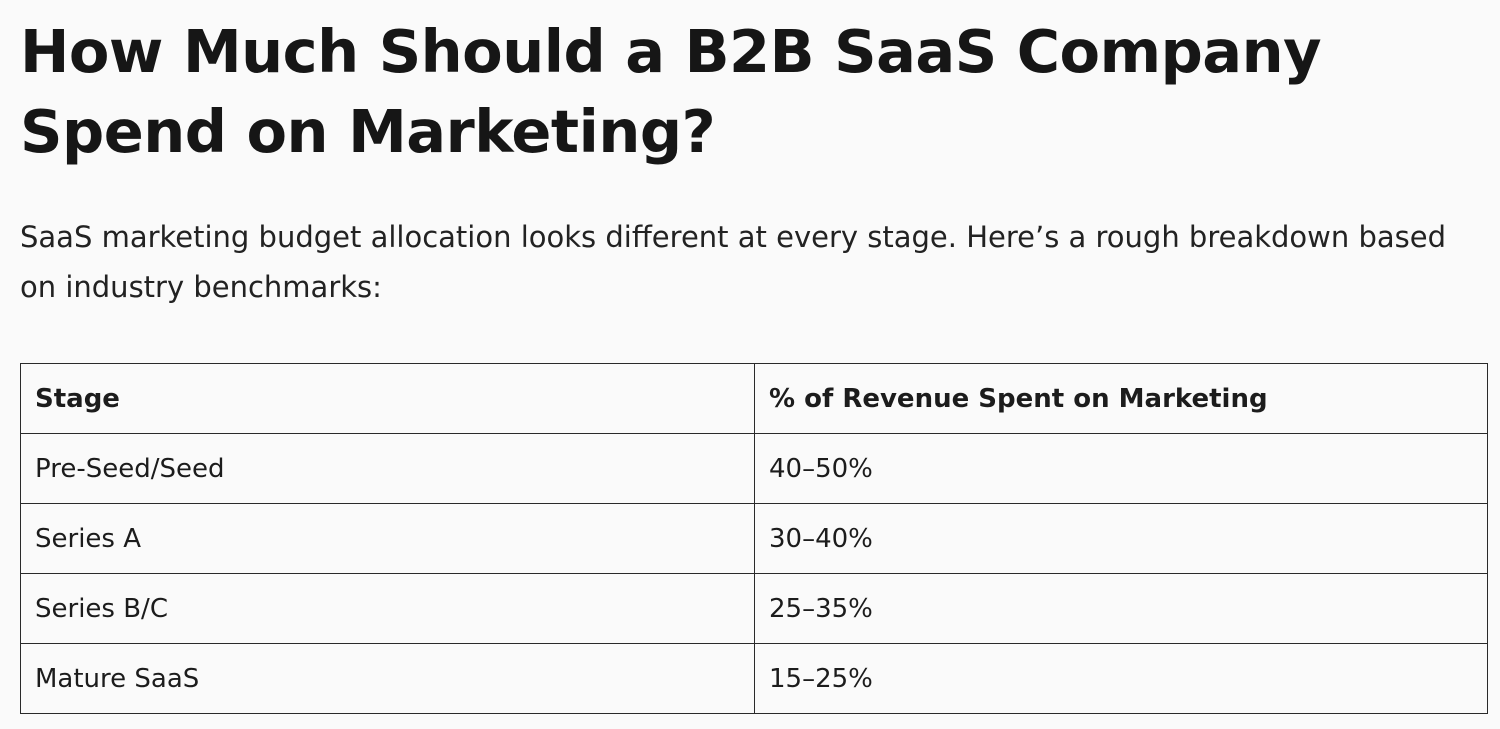 The image size is (1500, 729). What do you see at coordinates (387, 538) in the screenshot?
I see `stage-cell: Series A` at bounding box center [387, 538].